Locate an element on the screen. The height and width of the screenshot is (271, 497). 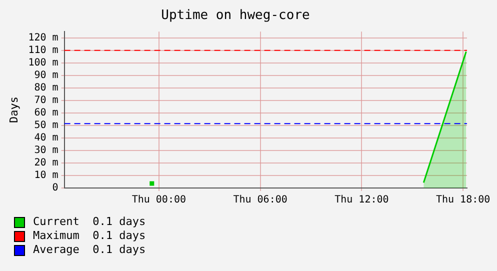
y-tick-label: 100 m is located at coordinates (43, 62).